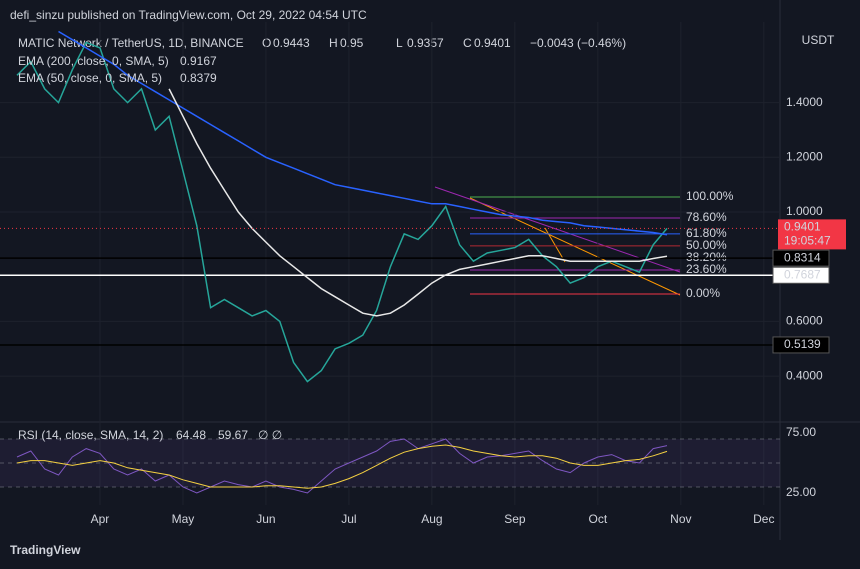  Describe the element at coordinates (348, 519) in the screenshot. I see `x-tick-label: Jul` at that location.